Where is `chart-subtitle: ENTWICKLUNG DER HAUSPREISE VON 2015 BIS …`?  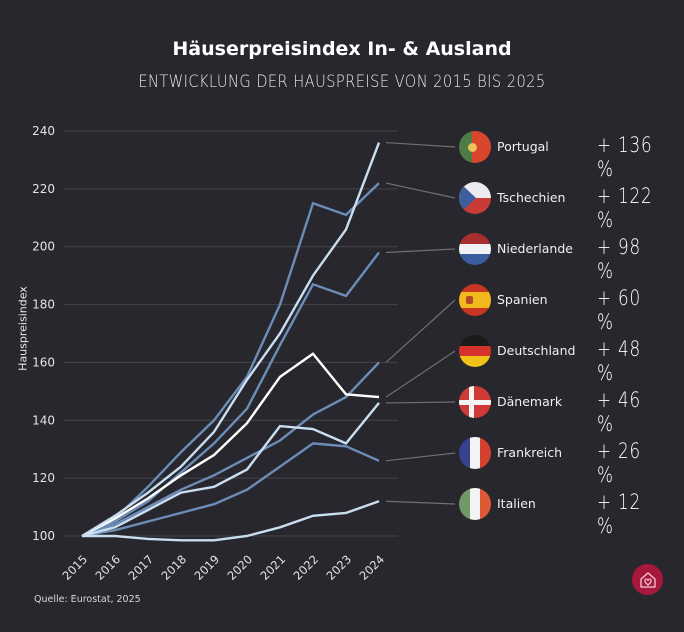
chart-subtitle: ENTWICKLUNG DER HAUSPREISE VON 2015 BIS … is located at coordinates (342, 82).